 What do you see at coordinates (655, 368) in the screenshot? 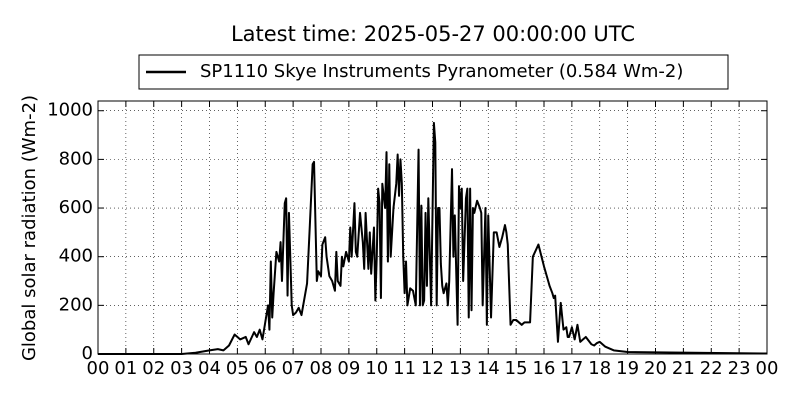
I see `x-tick-label: 20` at bounding box center [655, 368].